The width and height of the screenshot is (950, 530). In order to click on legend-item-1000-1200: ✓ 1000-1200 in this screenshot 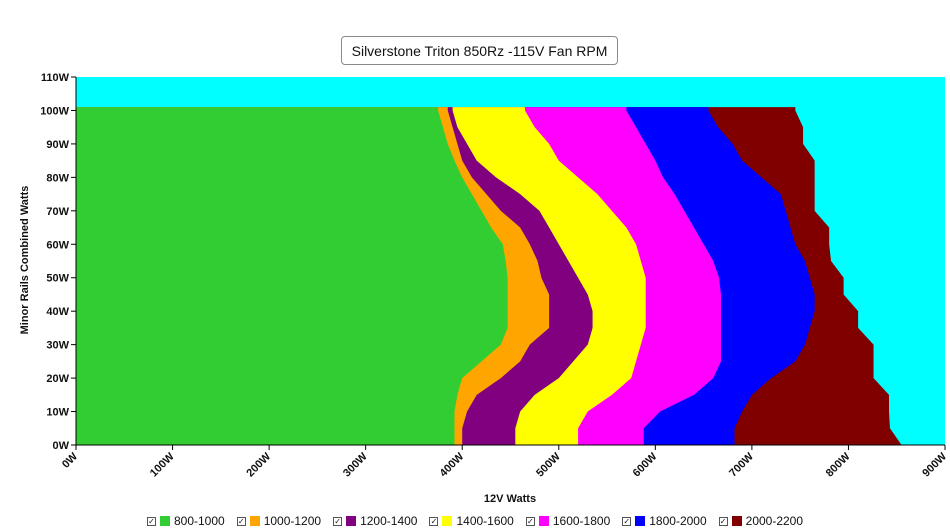, I will do `click(279, 521)`.